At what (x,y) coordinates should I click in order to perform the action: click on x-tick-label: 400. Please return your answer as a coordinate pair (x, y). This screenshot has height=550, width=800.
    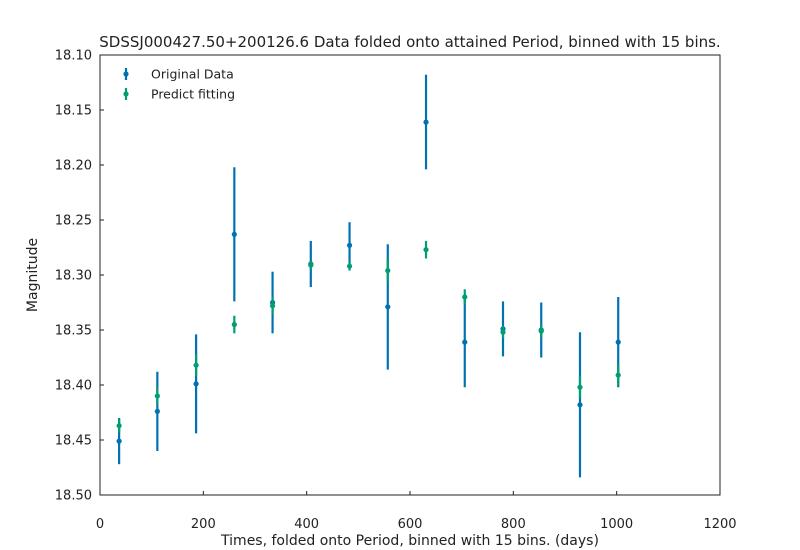
    Looking at the image, I should click on (306, 524).